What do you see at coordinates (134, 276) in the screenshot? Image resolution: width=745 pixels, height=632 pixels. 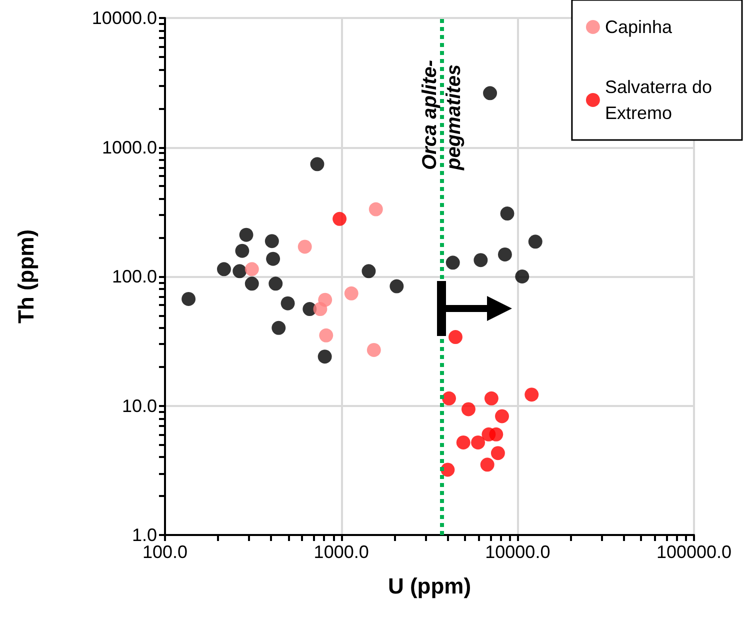 I see `y-tick-label: 100.0` at bounding box center [134, 276].